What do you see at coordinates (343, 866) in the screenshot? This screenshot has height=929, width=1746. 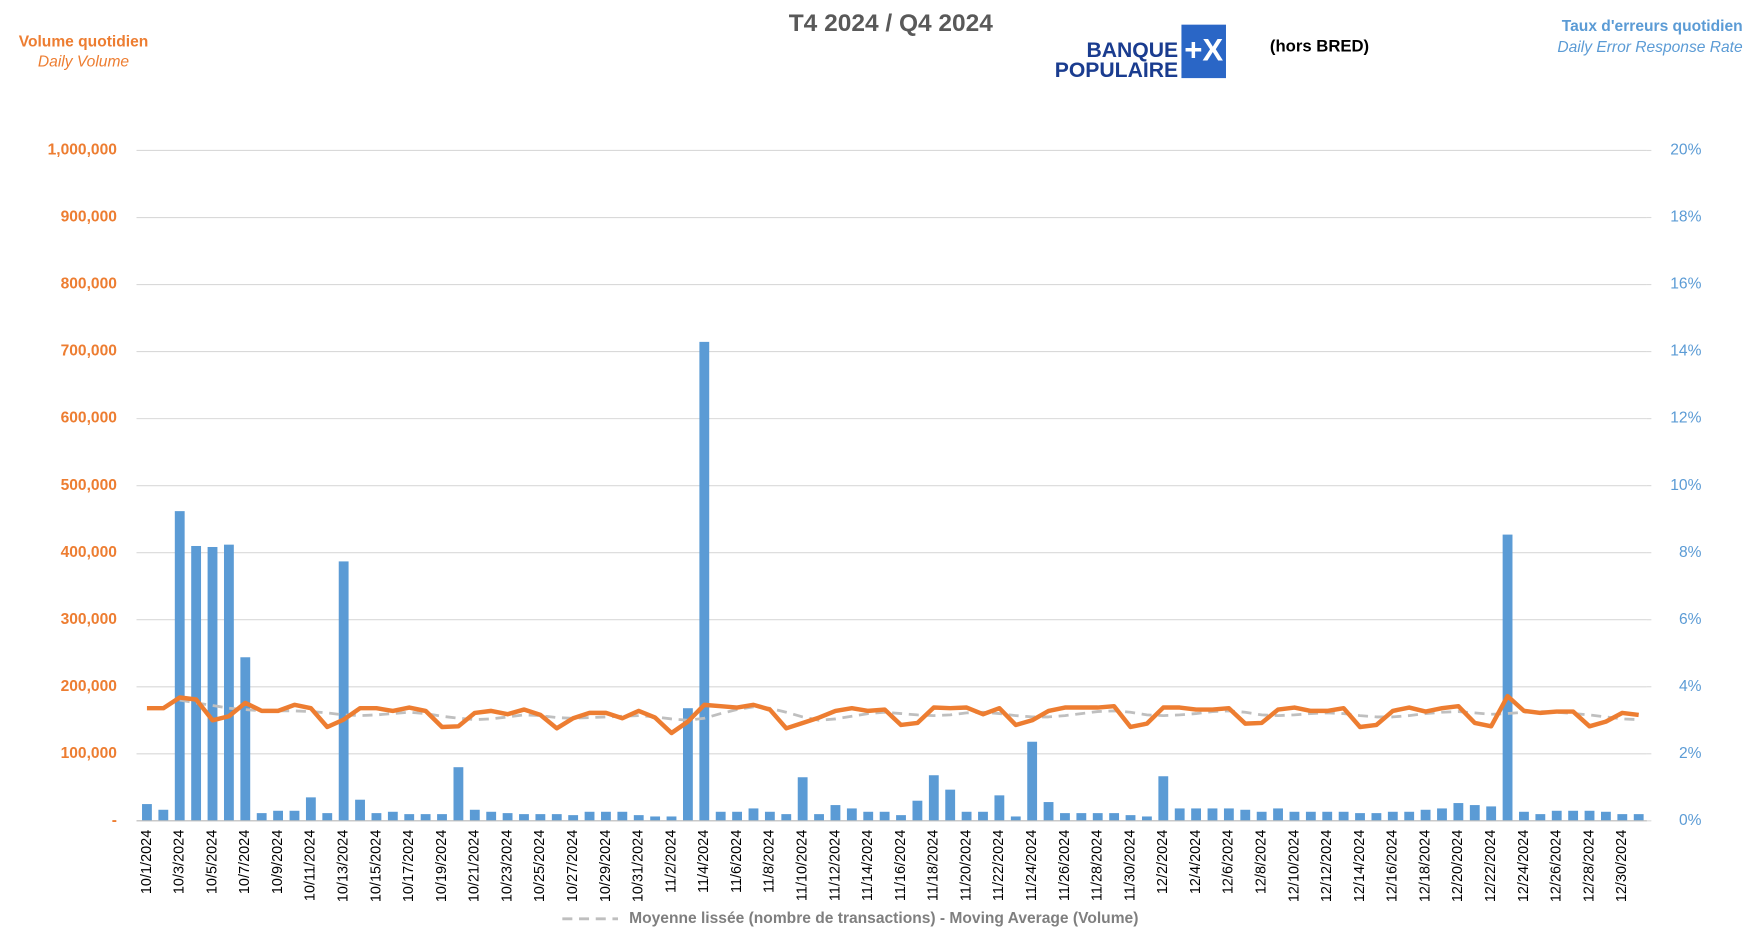 I see `x-tick-label: 10/13/2024` at bounding box center [343, 866].